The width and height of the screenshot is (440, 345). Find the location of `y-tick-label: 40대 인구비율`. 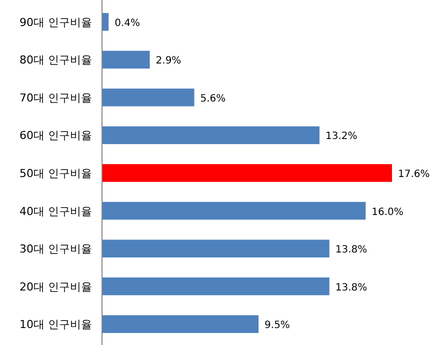

y-tick-label: 40대 인구비율 is located at coordinates (56, 211).